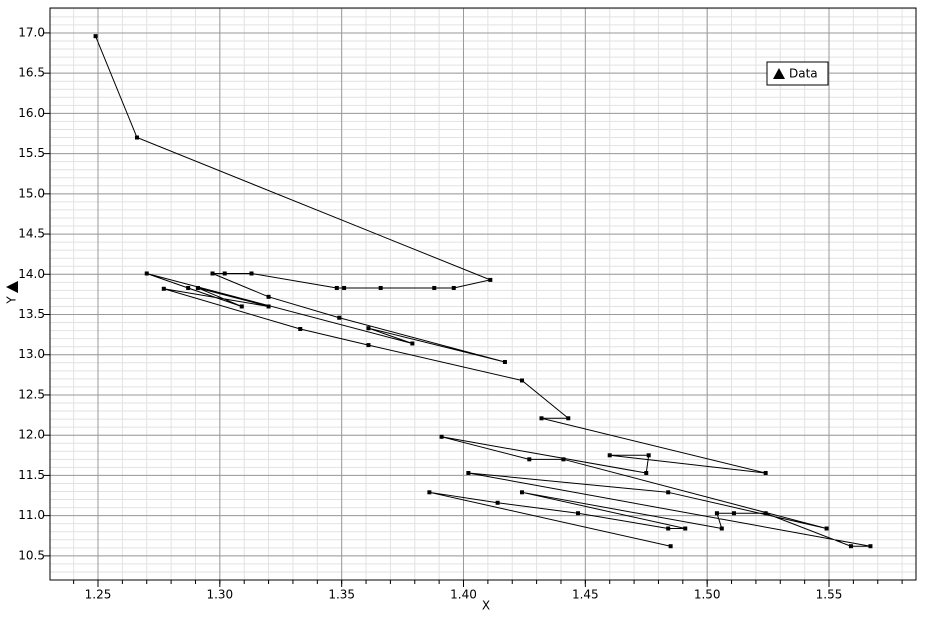 This screenshot has width=931, height=624. Describe the element at coordinates (31, 555) in the screenshot. I see `y-tick-label: 10.5` at that location.